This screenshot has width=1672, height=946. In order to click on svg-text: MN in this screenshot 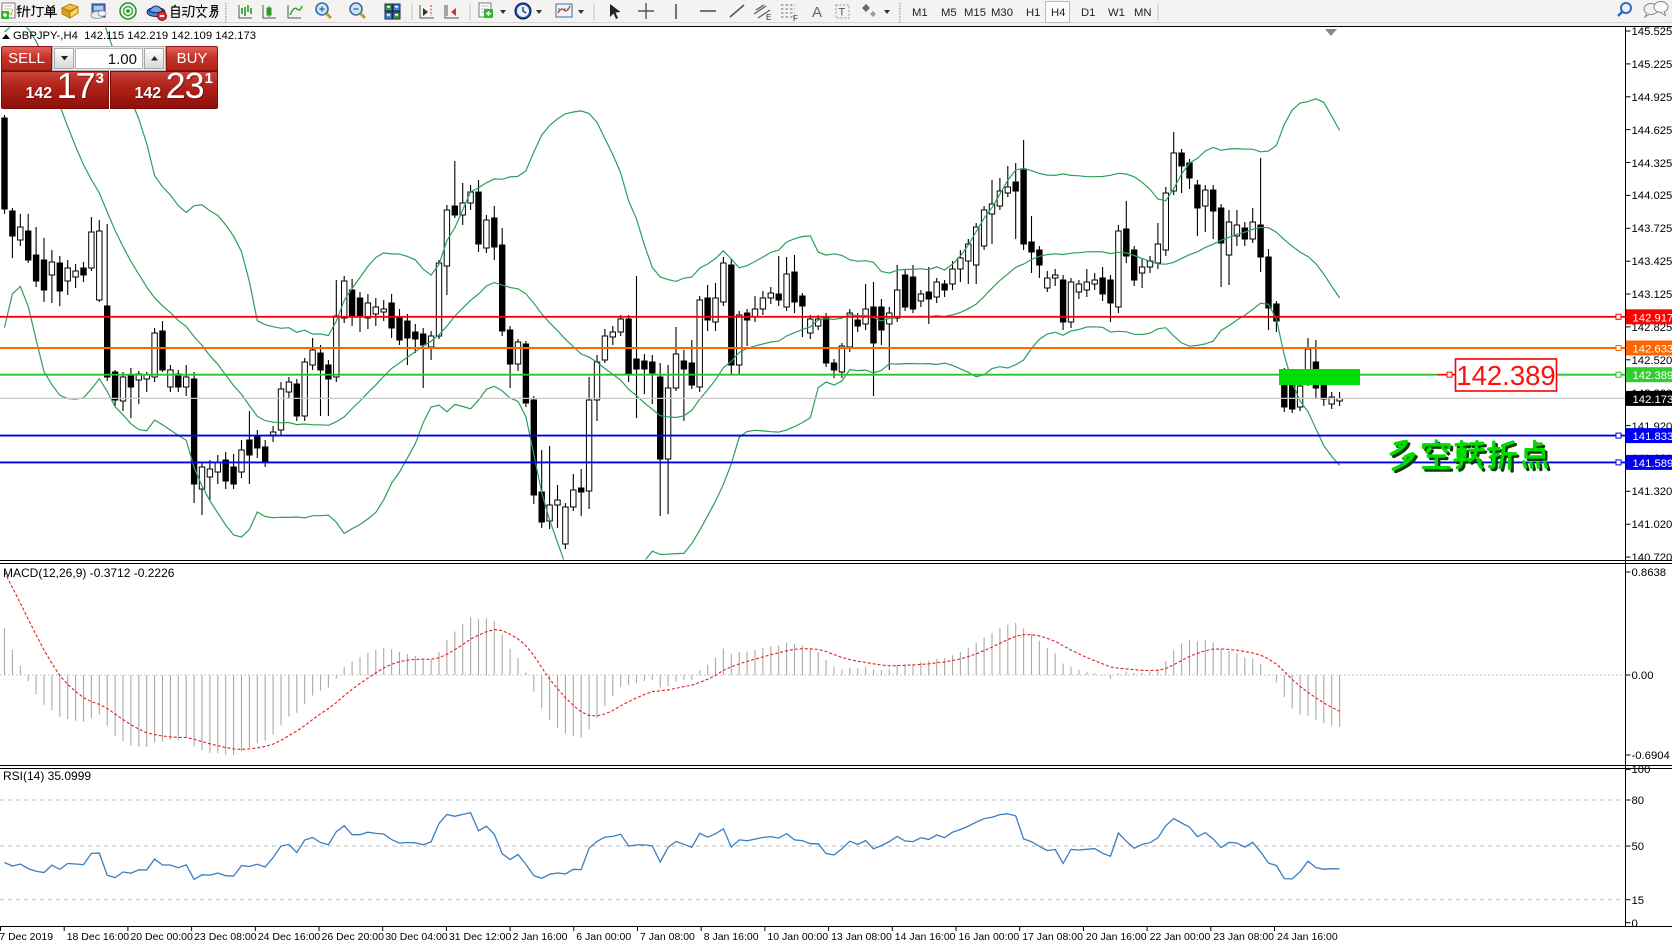, I will do `click(1143, 13)`.